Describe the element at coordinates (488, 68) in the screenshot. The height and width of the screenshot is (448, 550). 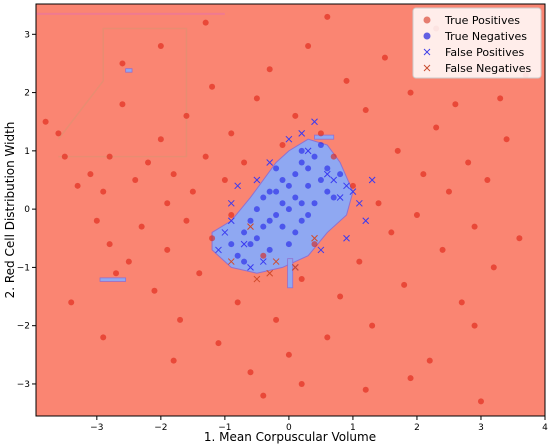
I see `legend-label-false-negatives: False Negatives` at that location.